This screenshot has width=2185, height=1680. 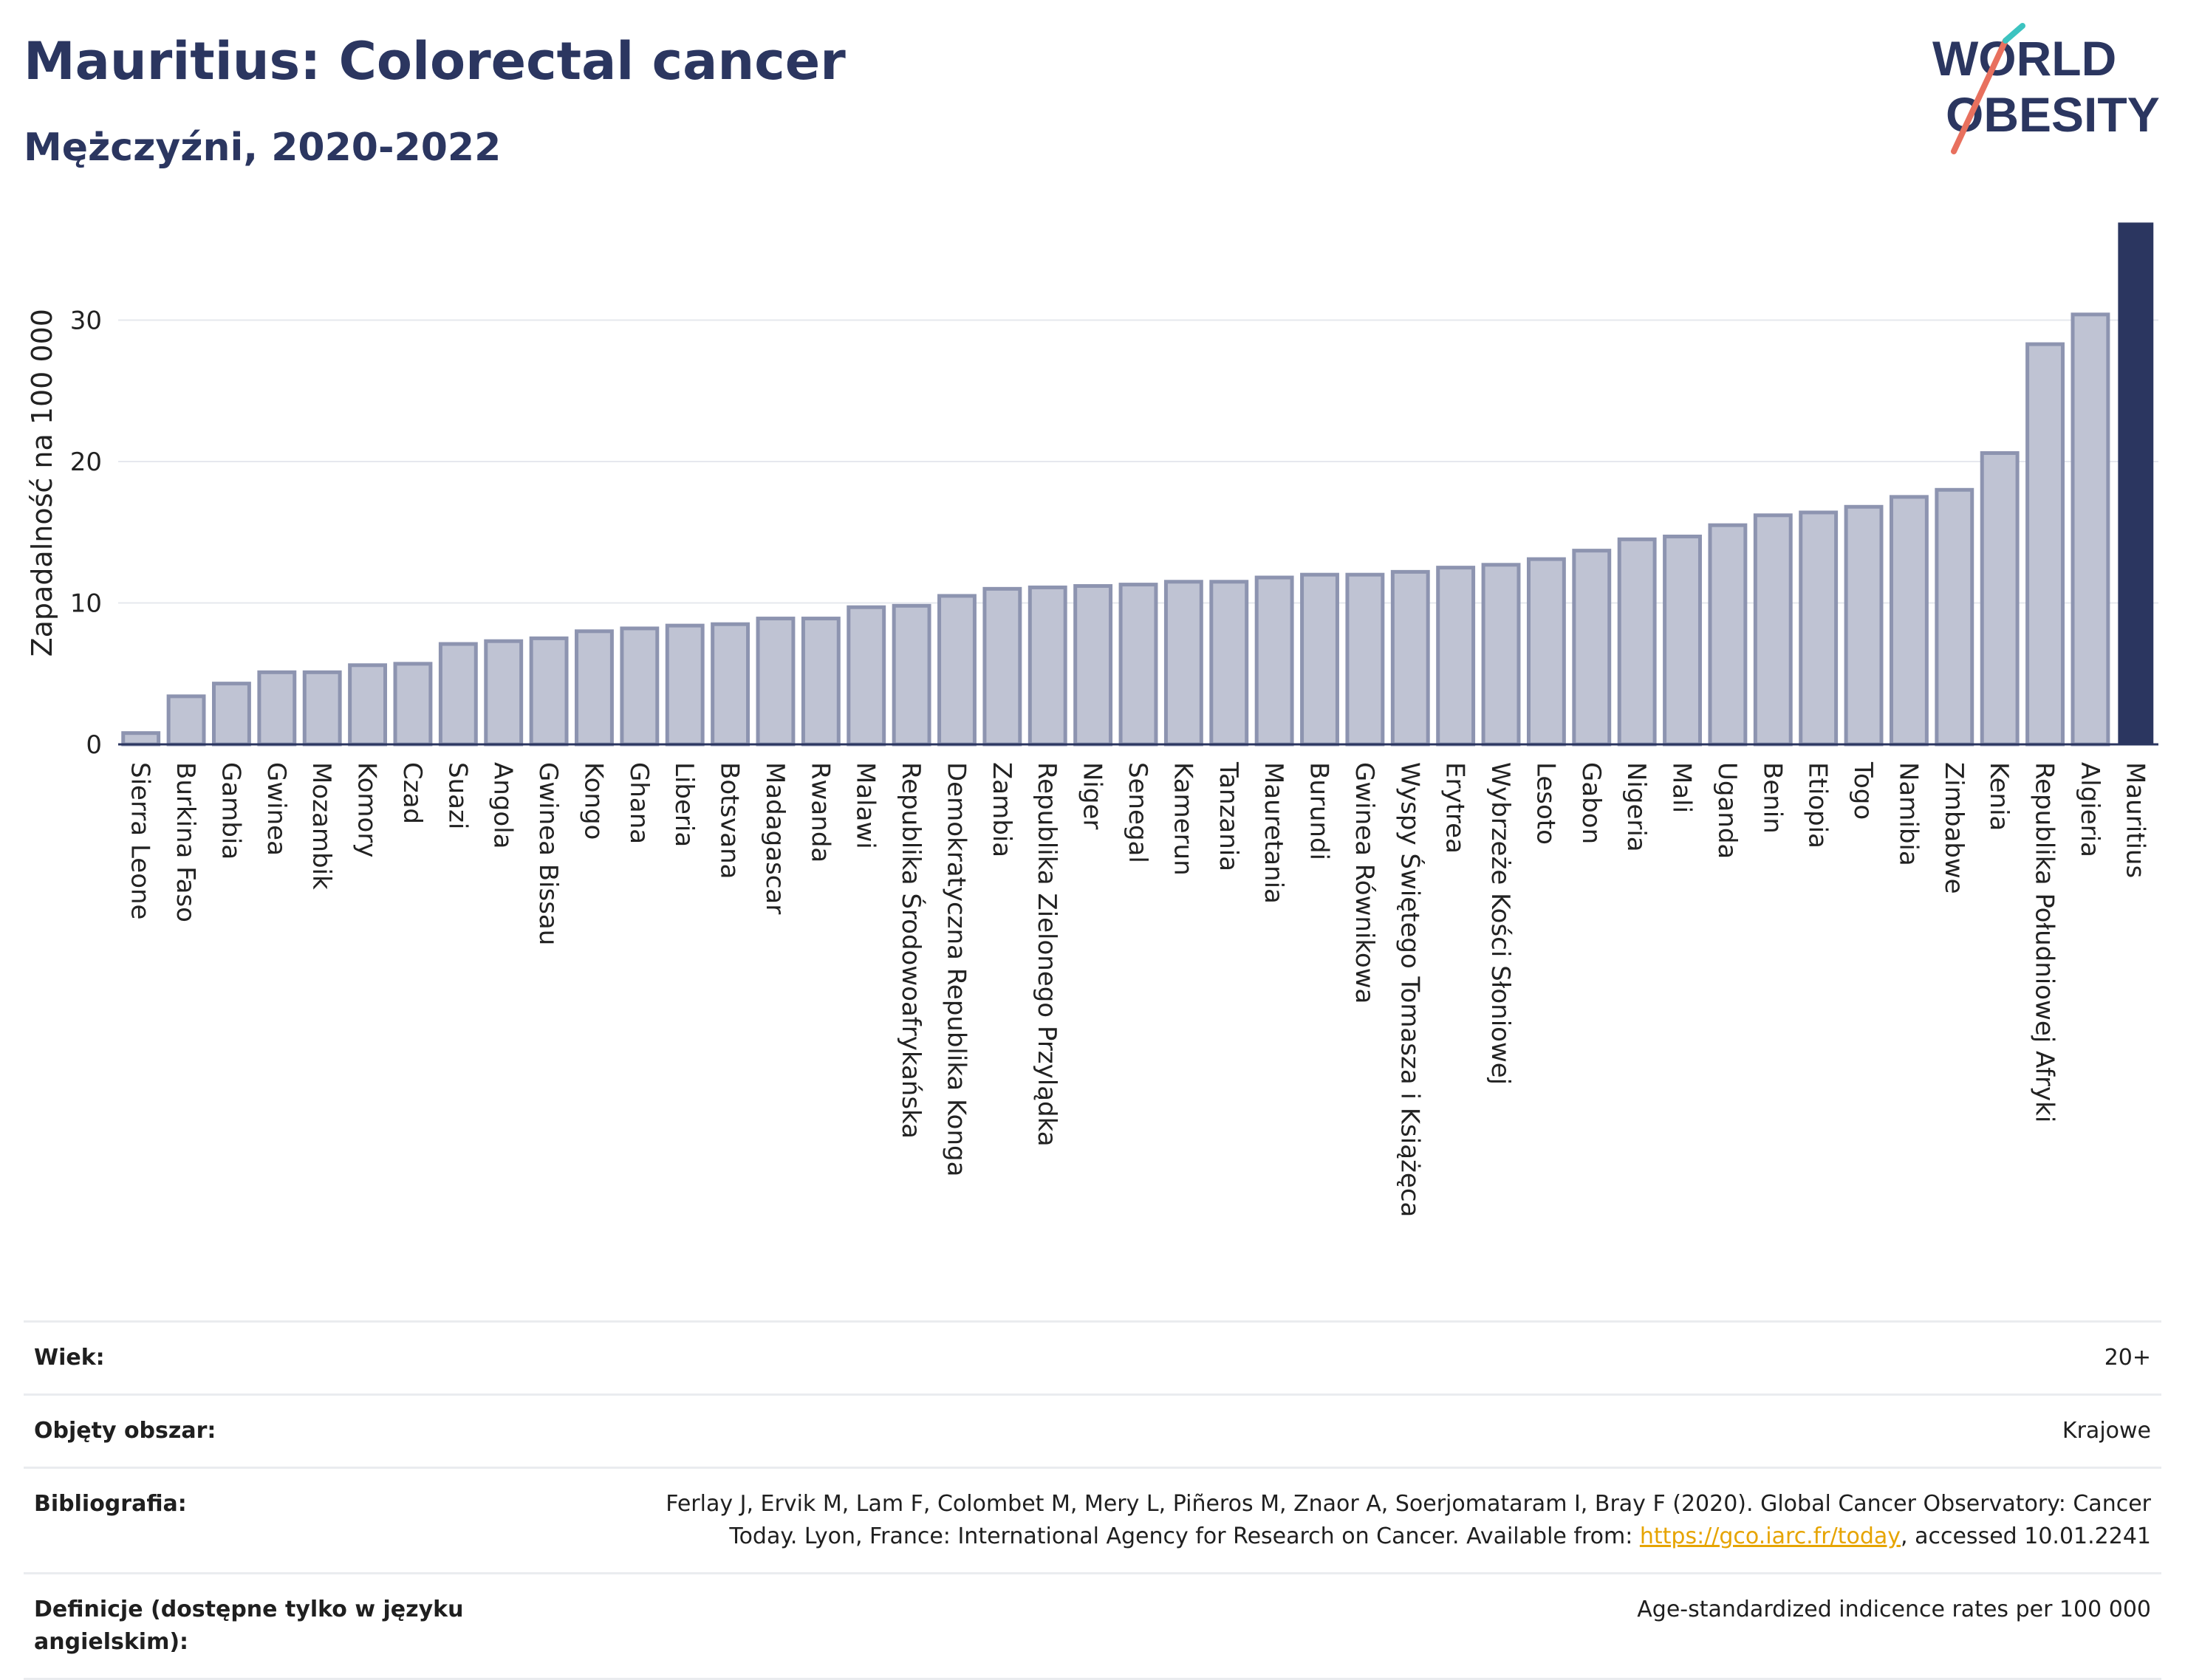 I want to click on x-tick-label: Malawi, so click(x=866, y=805).